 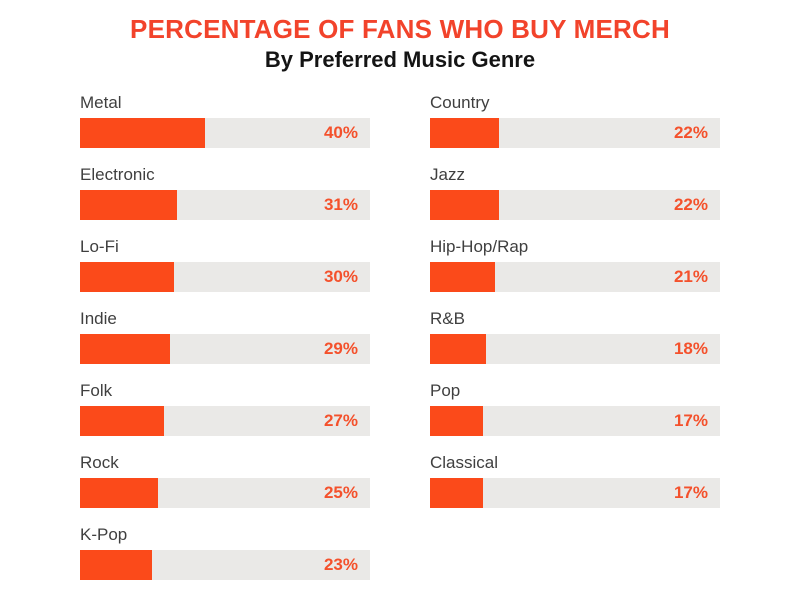 I want to click on bar-row: Classical 17%, so click(x=575, y=480).